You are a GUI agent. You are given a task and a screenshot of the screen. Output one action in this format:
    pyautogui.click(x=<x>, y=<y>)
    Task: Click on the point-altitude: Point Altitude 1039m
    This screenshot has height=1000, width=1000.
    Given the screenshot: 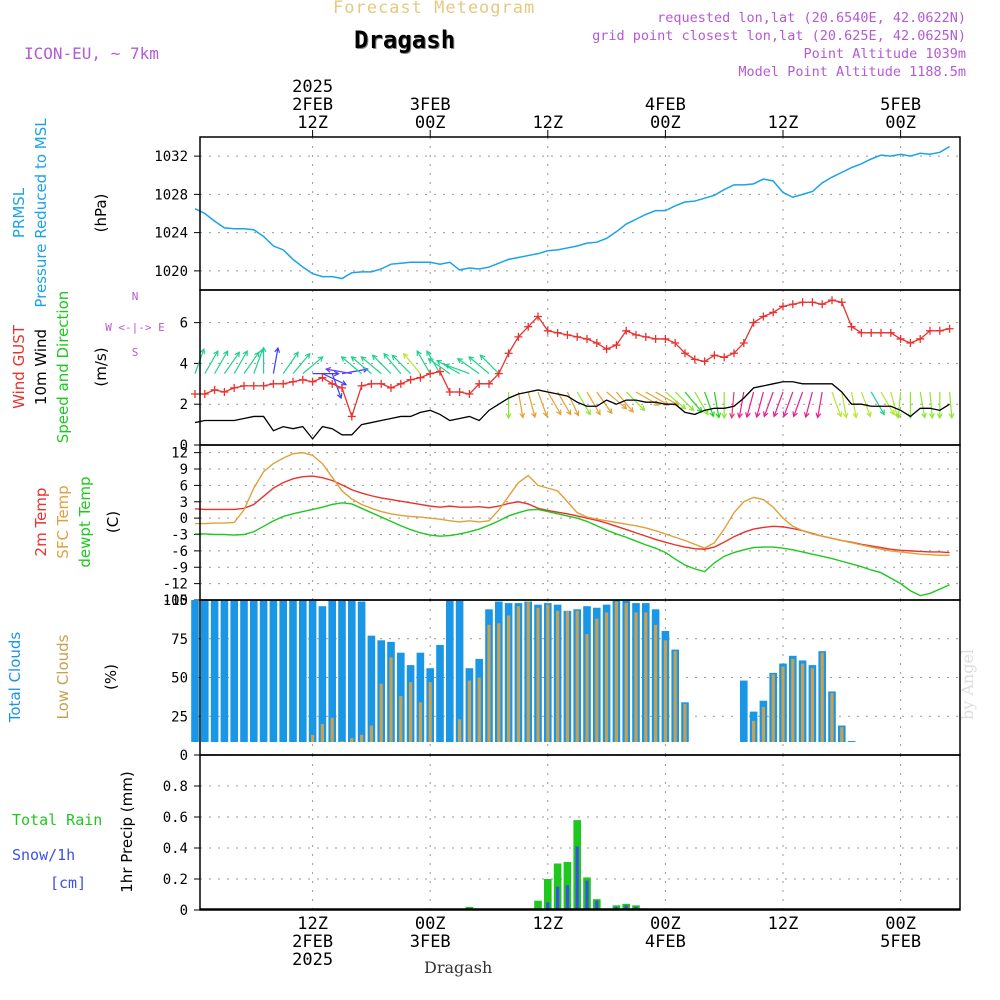 What is the action you would take?
    pyautogui.click(x=884, y=54)
    